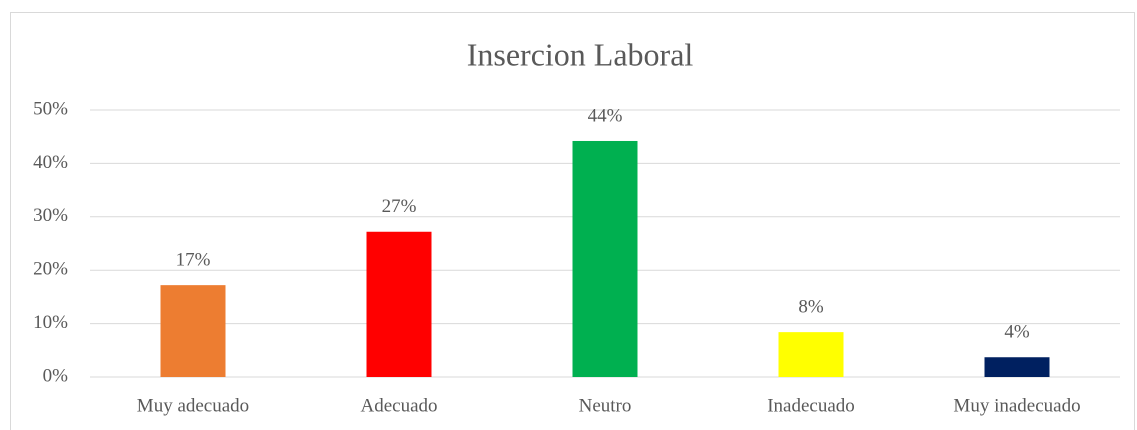 The height and width of the screenshot is (430, 1137). What do you see at coordinates (193, 405) in the screenshot?
I see `x-tick-label: Muy adecuado` at bounding box center [193, 405].